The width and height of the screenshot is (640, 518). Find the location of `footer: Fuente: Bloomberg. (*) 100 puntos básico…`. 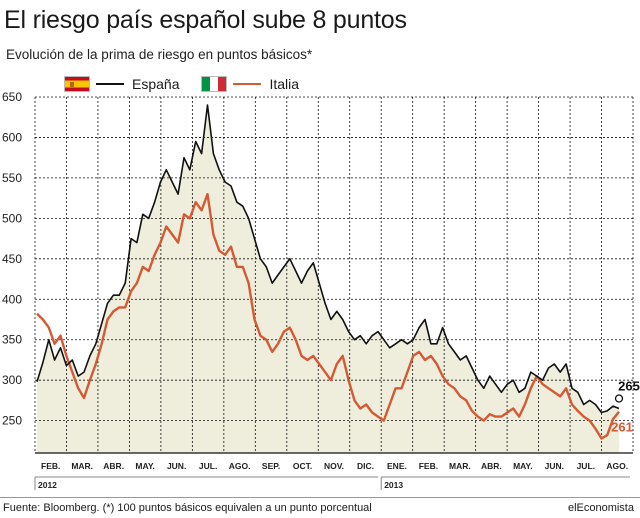

footer: Fuente: Bloomberg. (*) 100 puntos básico… is located at coordinates (320, 507).